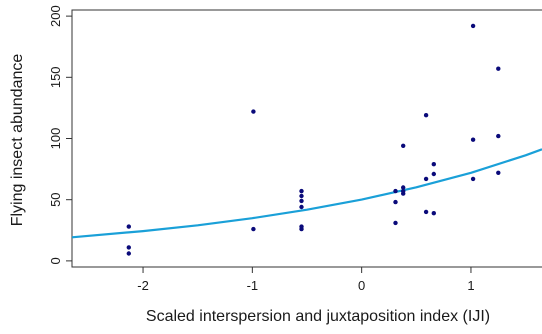 Image resolution: width=542 pixels, height=334 pixels. I want to click on y-tick-label: 150, so click(55, 77).